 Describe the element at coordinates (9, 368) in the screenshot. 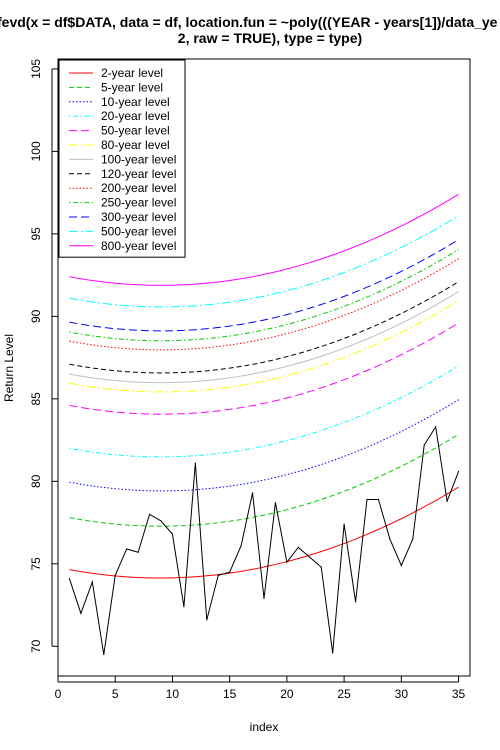

I see `y-axis-label: Return Level` at that location.